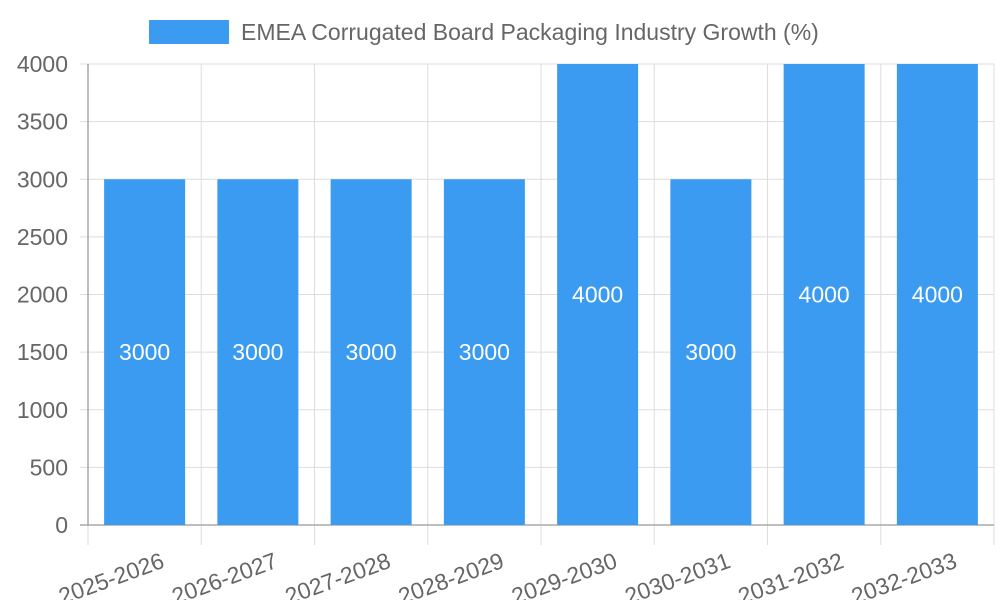 This screenshot has width=1000, height=605. I want to click on bar-2031-2032, so click(824, 294).